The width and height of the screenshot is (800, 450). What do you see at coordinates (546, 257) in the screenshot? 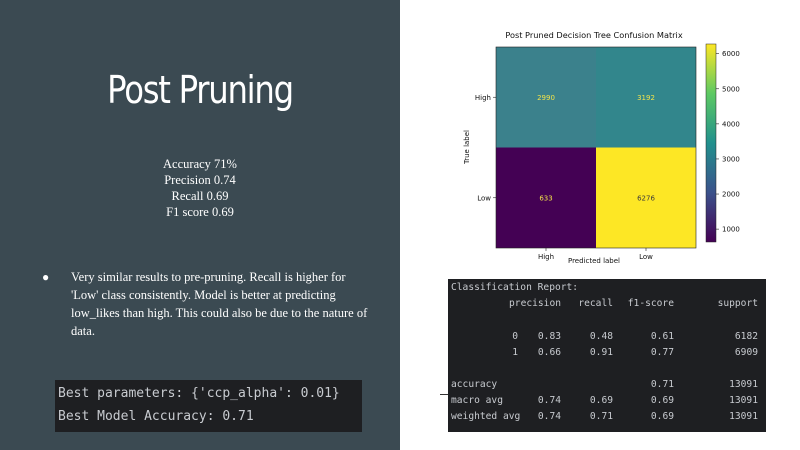
I see `x-tick-label: High` at bounding box center [546, 257].